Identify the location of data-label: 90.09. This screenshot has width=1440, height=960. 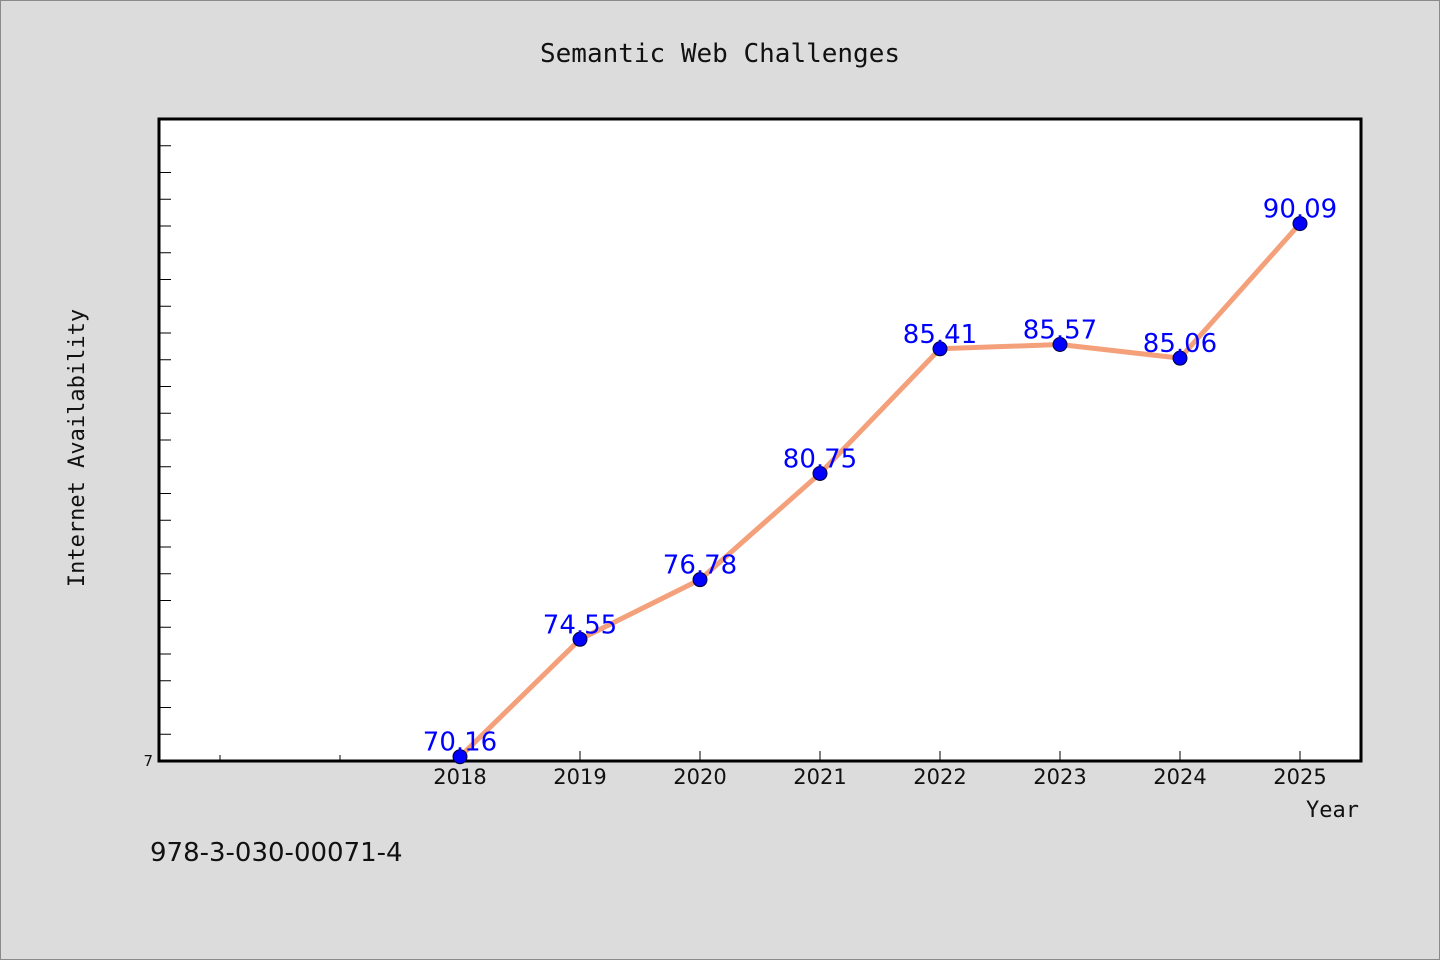
(1300, 210).